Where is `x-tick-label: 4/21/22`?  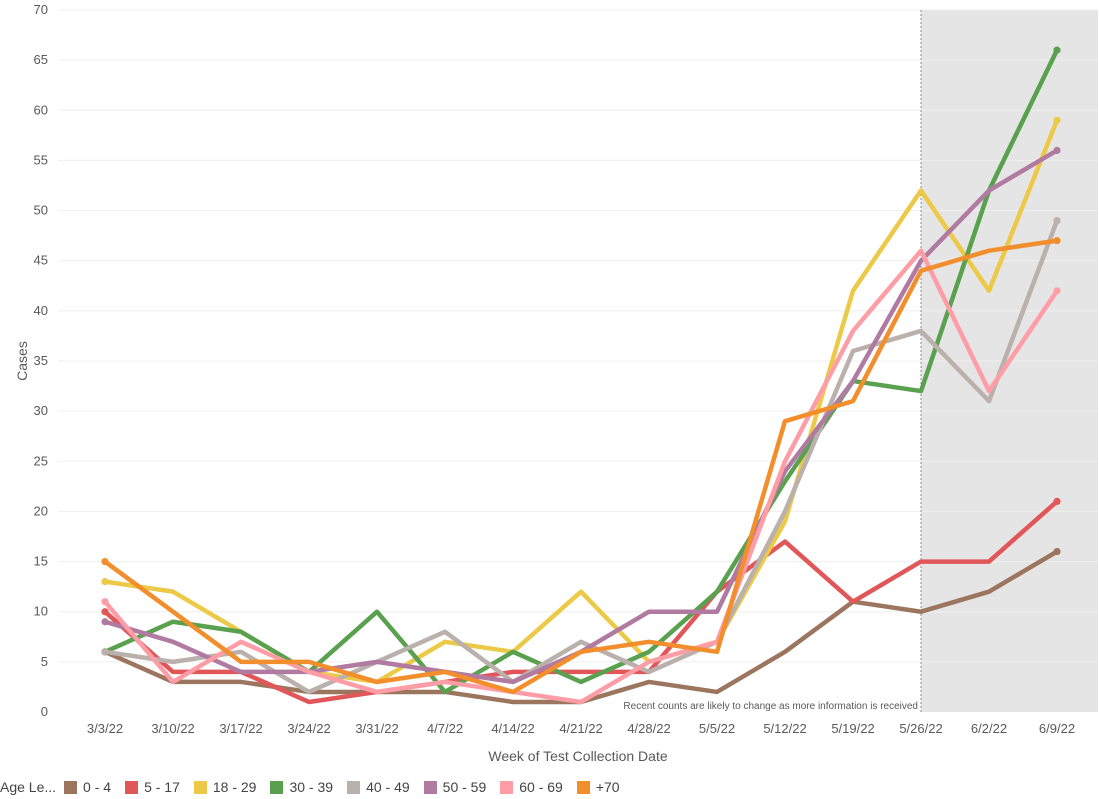 x-tick-label: 4/21/22 is located at coordinates (580, 728).